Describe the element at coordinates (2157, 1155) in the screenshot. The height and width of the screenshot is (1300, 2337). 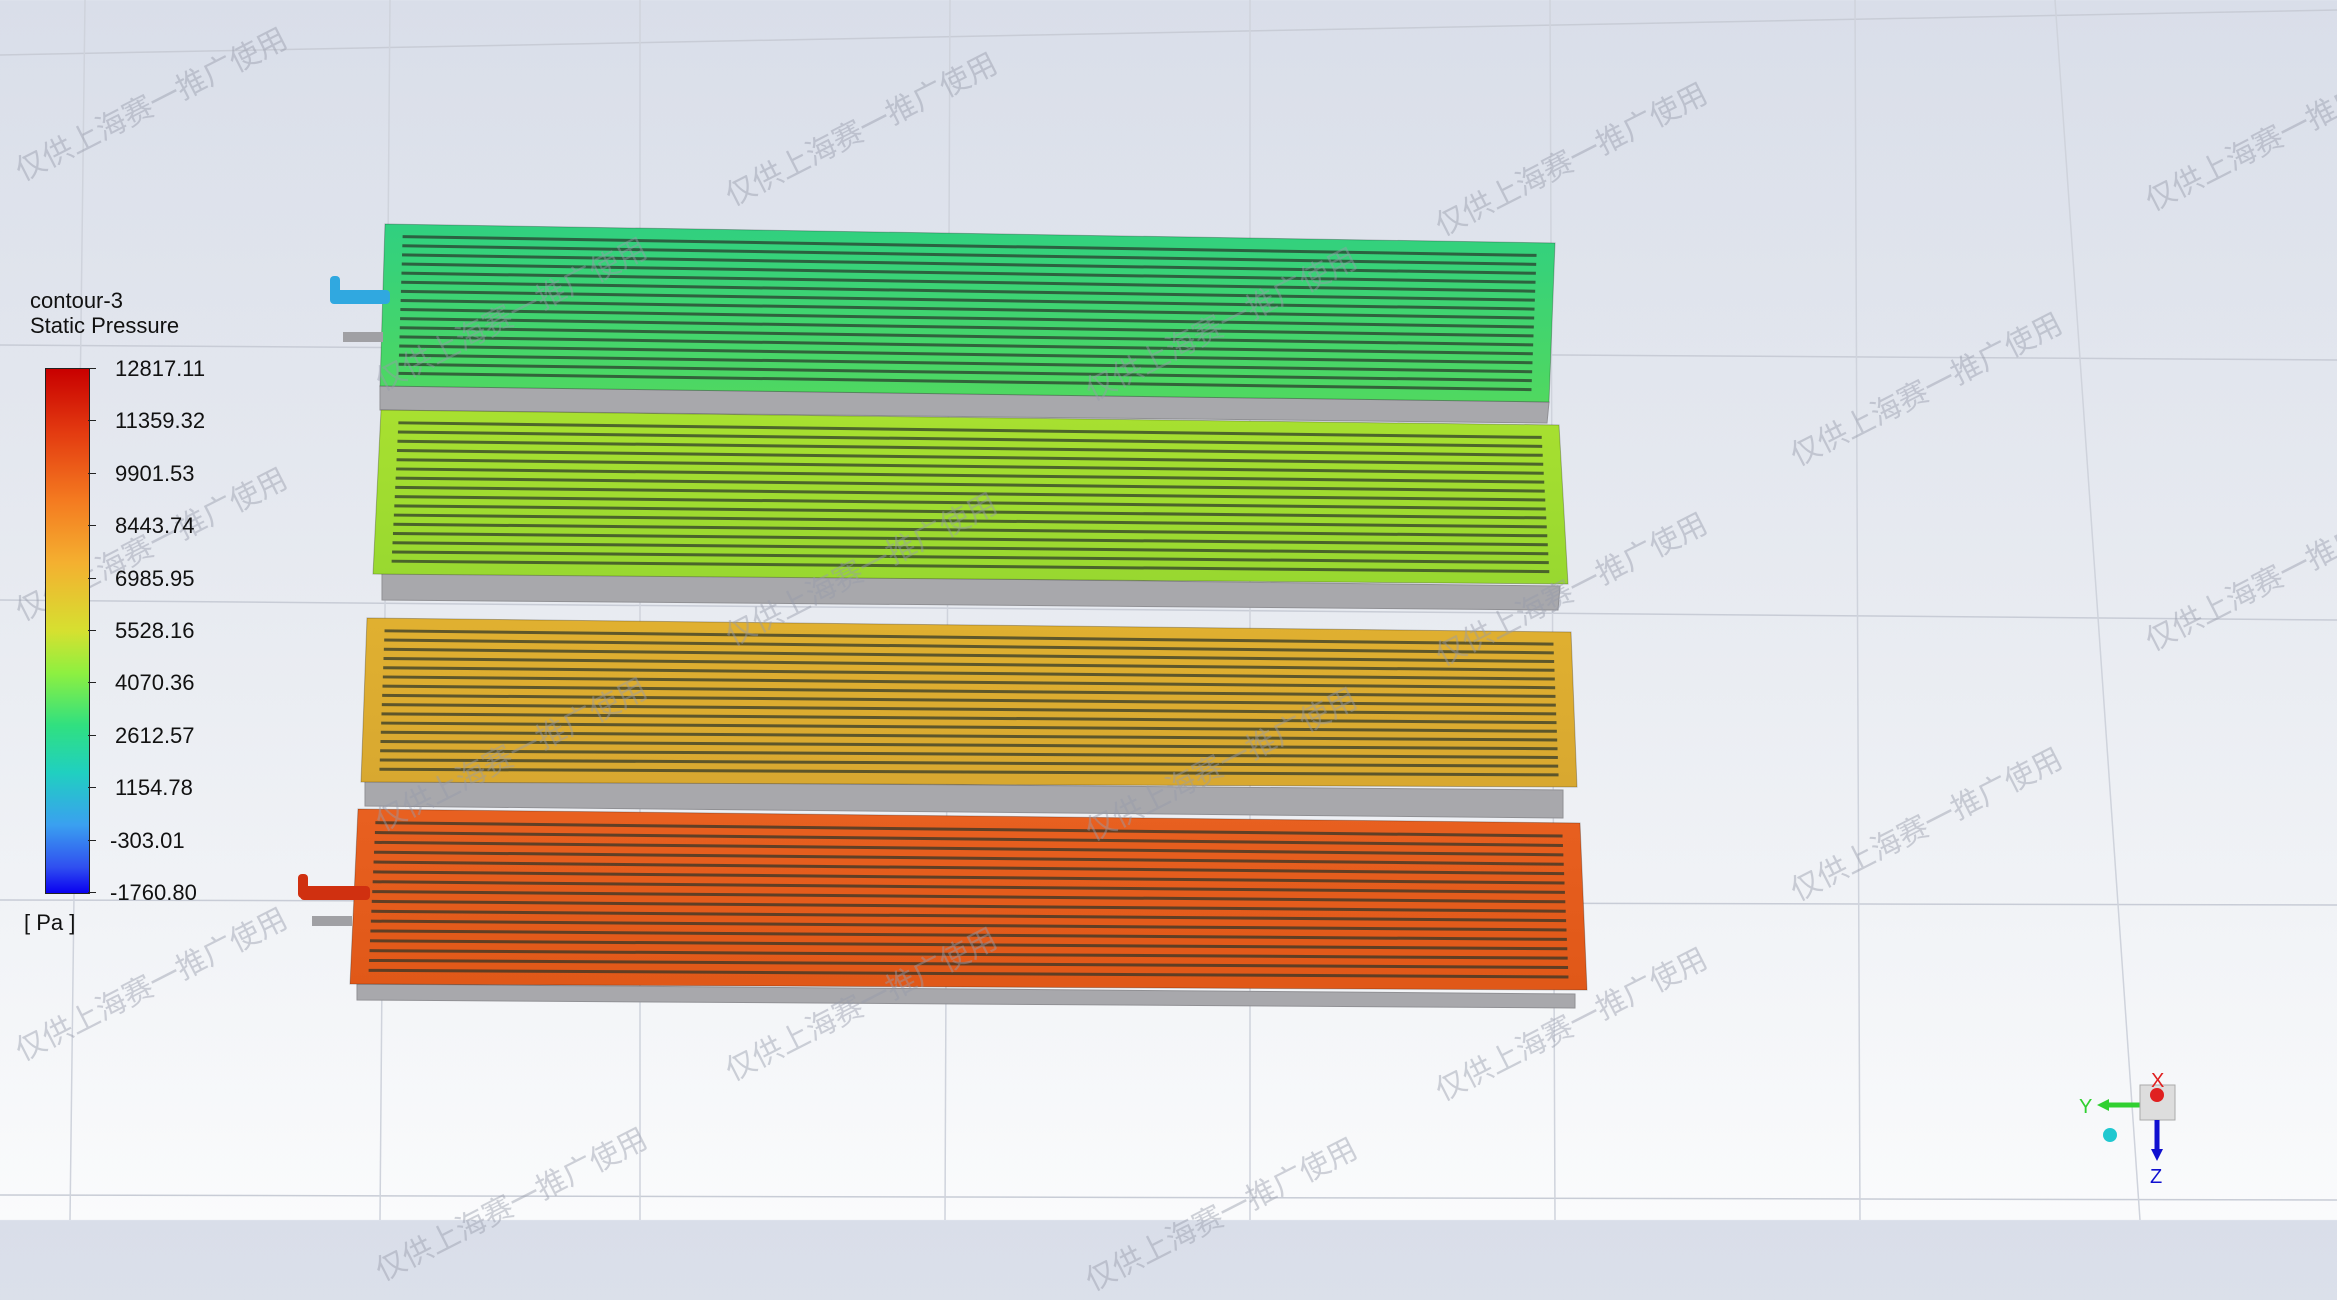
I see `z-arrowhead-icon` at that location.